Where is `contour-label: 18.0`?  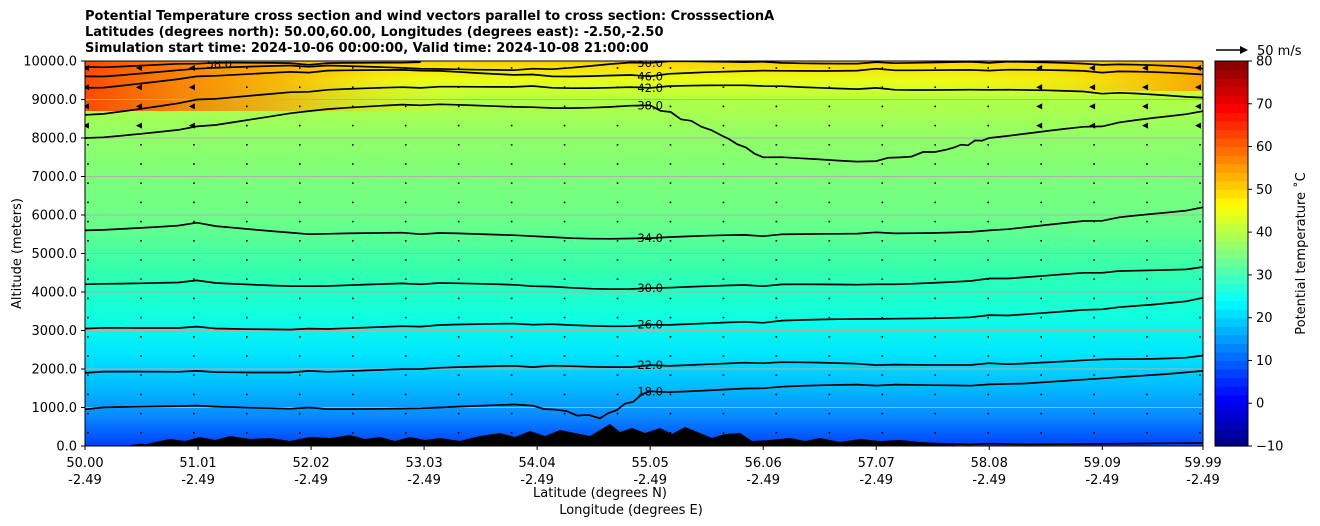
contour-label: 18.0 is located at coordinates (650, 391).